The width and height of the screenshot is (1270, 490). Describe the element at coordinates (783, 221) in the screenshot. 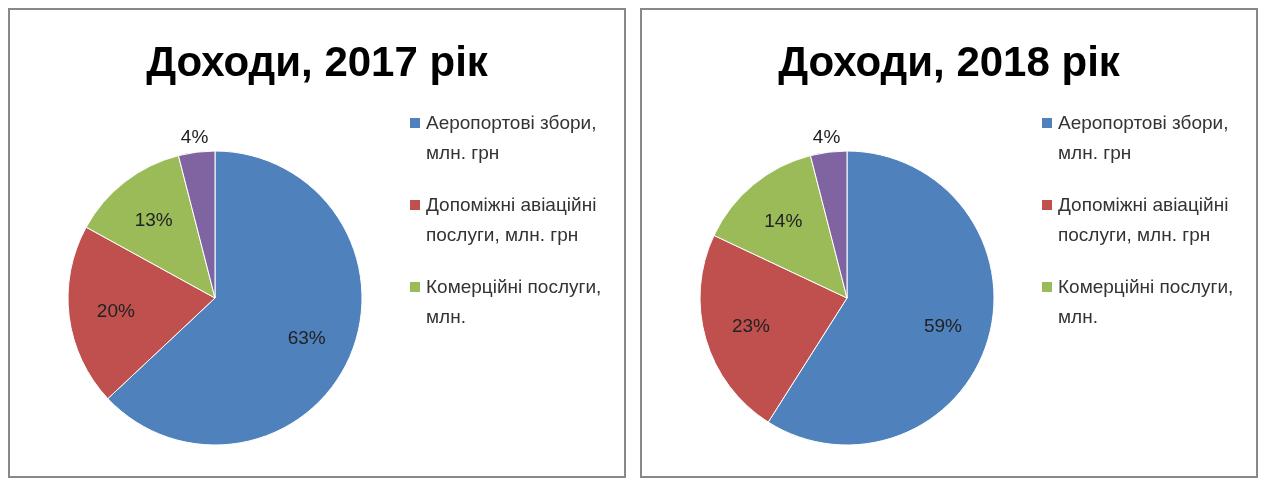

I see `data-label: 14%` at that location.